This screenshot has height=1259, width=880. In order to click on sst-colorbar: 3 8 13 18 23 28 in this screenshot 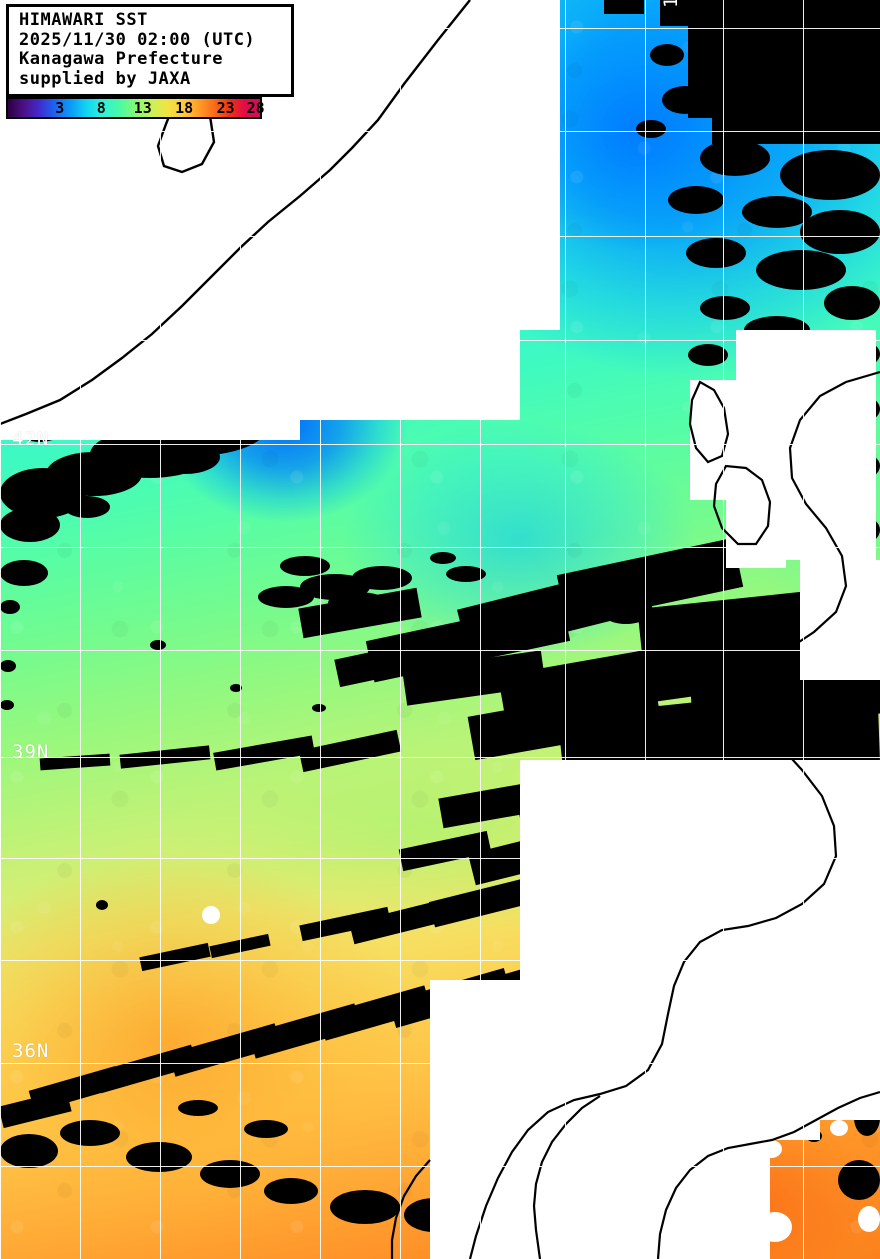, I will do `click(135, 108)`.